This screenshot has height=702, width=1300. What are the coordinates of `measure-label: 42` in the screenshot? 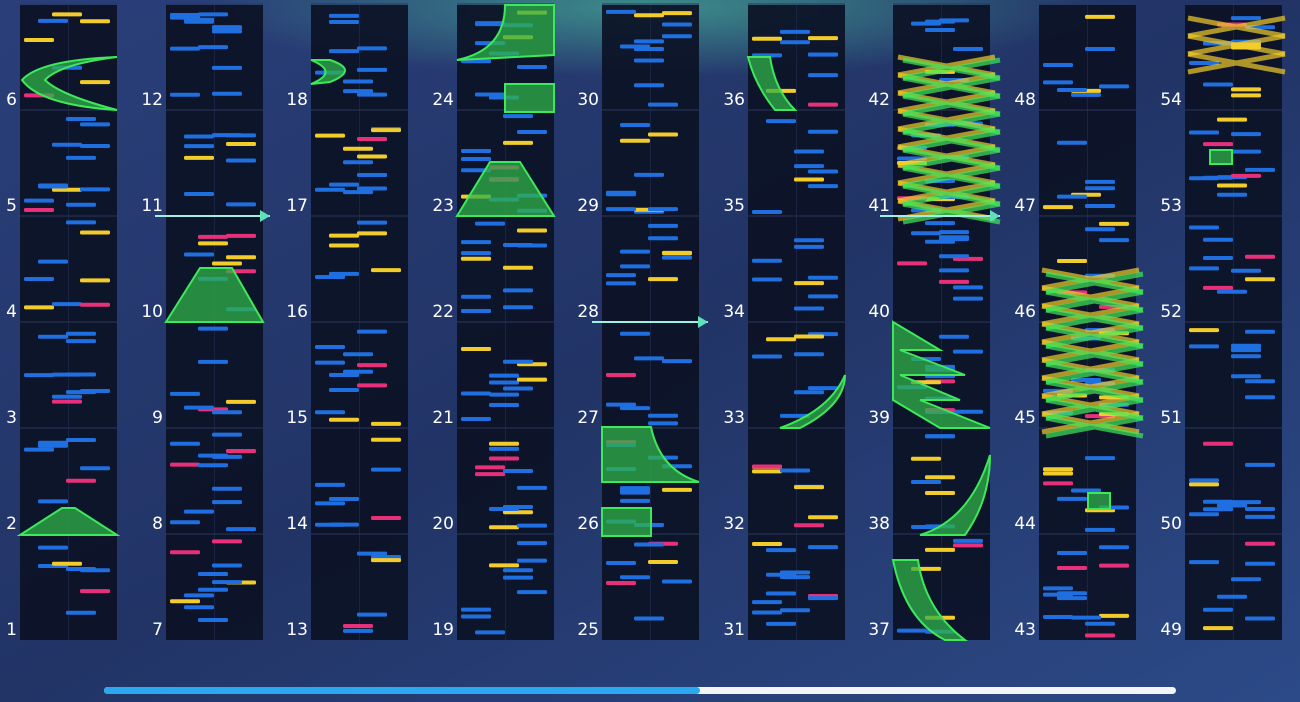 It's located at (879, 100).